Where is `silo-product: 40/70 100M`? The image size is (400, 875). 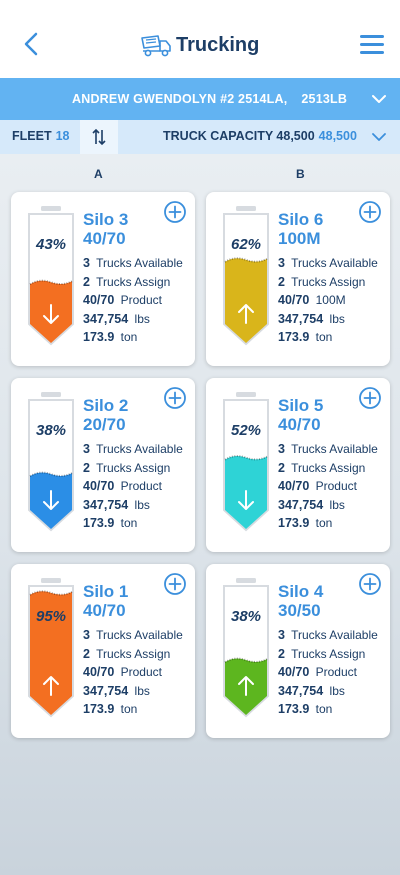 silo-product: 40/70 100M is located at coordinates (312, 300).